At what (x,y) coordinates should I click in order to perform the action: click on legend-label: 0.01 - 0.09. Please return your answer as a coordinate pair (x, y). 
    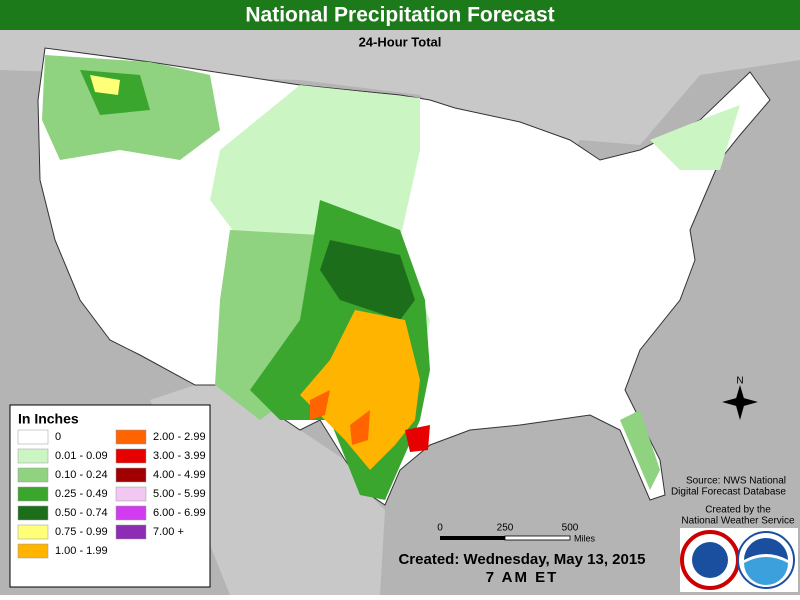
    Looking at the image, I should click on (81, 456).